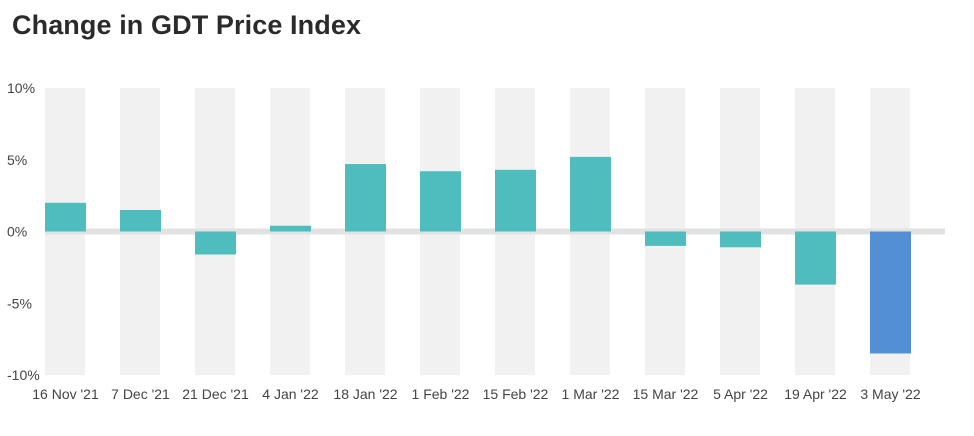 Image resolution: width=974 pixels, height=436 pixels. I want to click on chart-title: Change in GDT Price Index, so click(187, 25).